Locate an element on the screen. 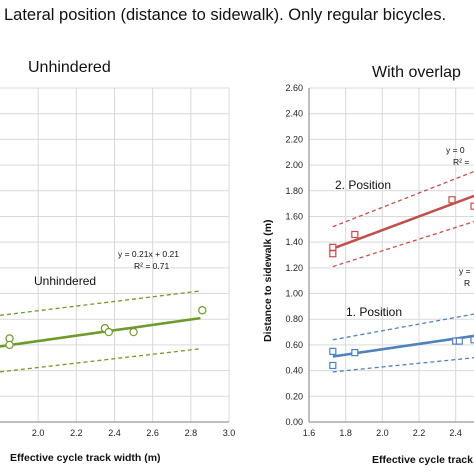 This screenshot has height=474, width=474. right-y-tick-label: 2.40 is located at coordinates (294, 114).